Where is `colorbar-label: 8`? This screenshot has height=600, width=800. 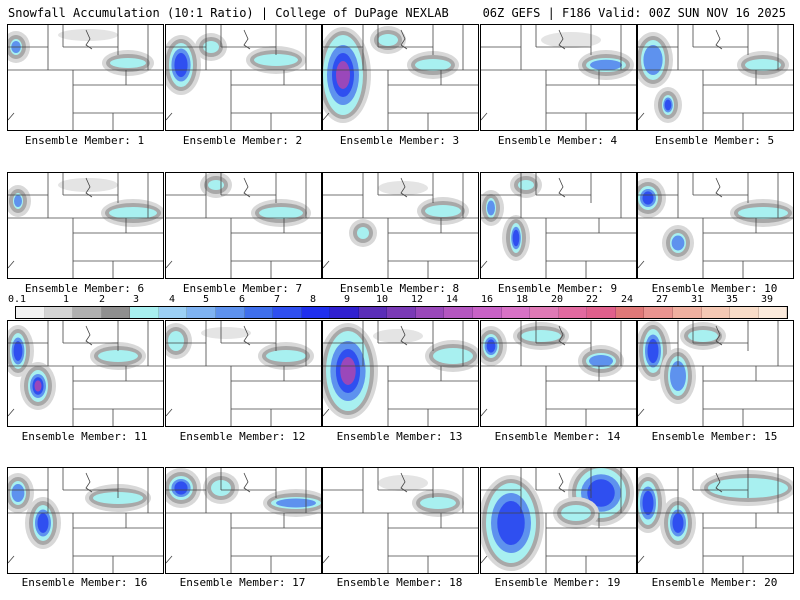 colorbar-label: 8 is located at coordinates (313, 299).